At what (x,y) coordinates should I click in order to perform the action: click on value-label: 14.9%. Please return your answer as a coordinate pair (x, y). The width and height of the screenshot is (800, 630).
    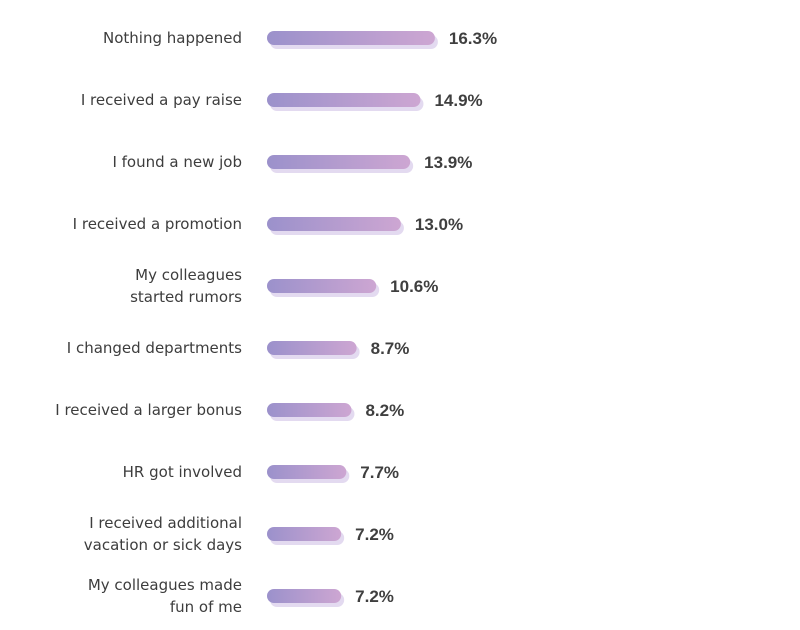
    Looking at the image, I should click on (458, 100).